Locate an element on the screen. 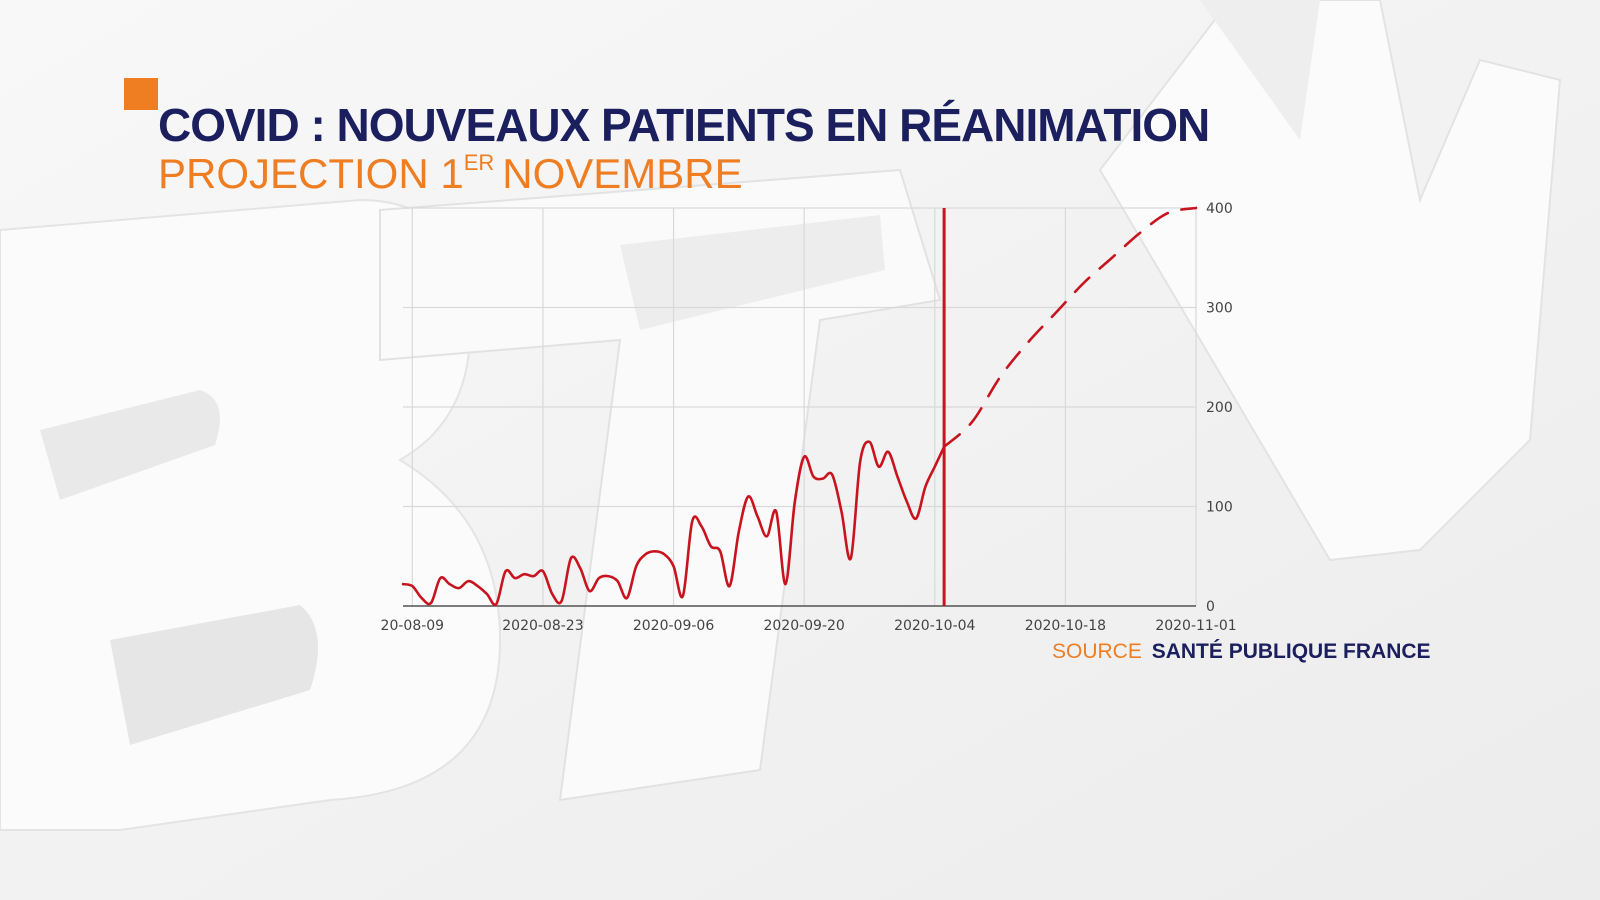  x-tick-label: 2020-08-23 is located at coordinates (542, 626).